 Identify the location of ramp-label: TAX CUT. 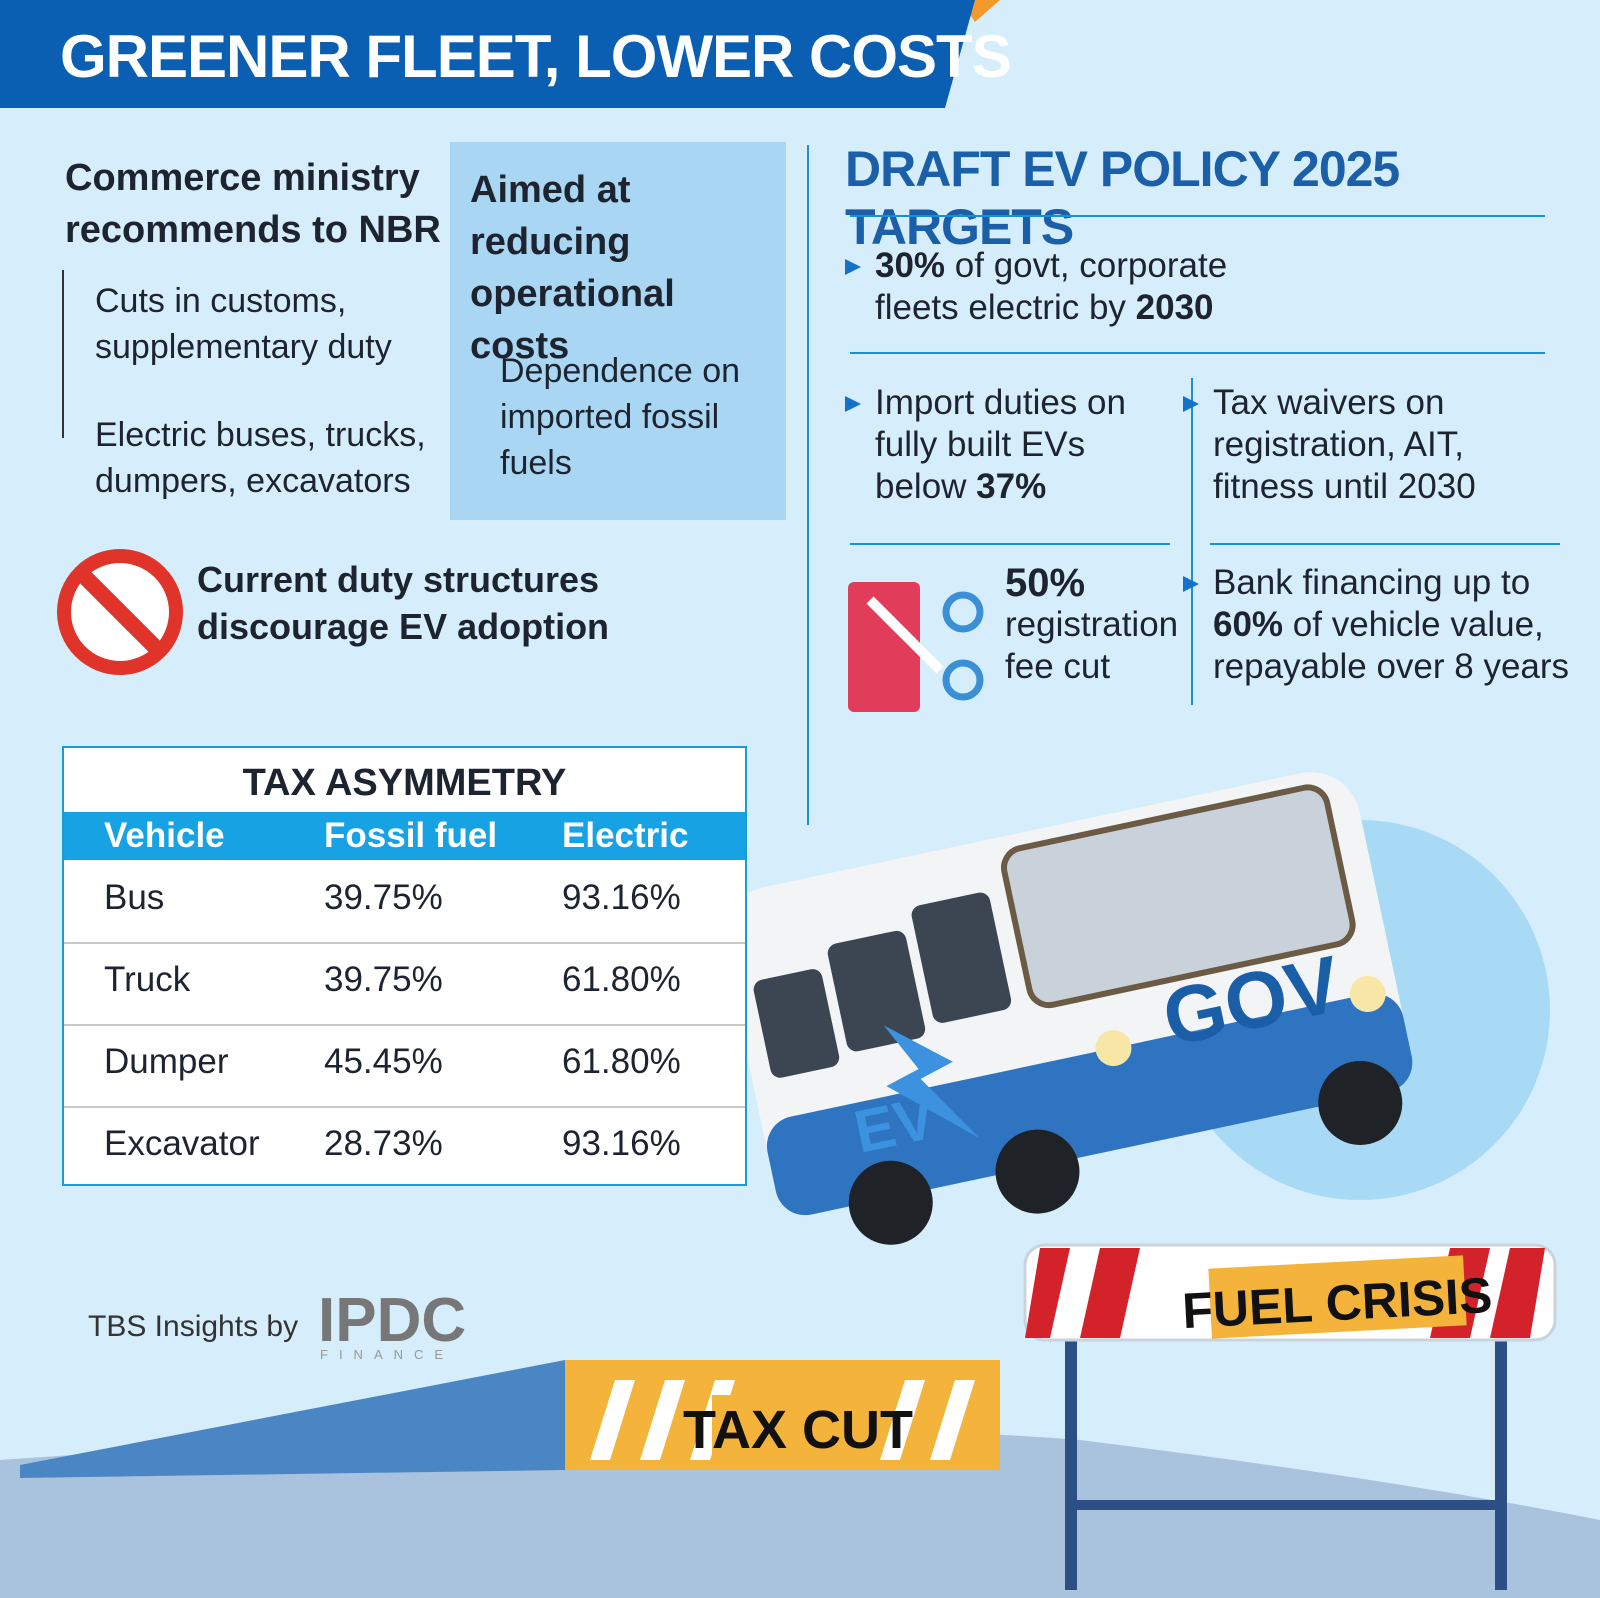
(798, 1430).